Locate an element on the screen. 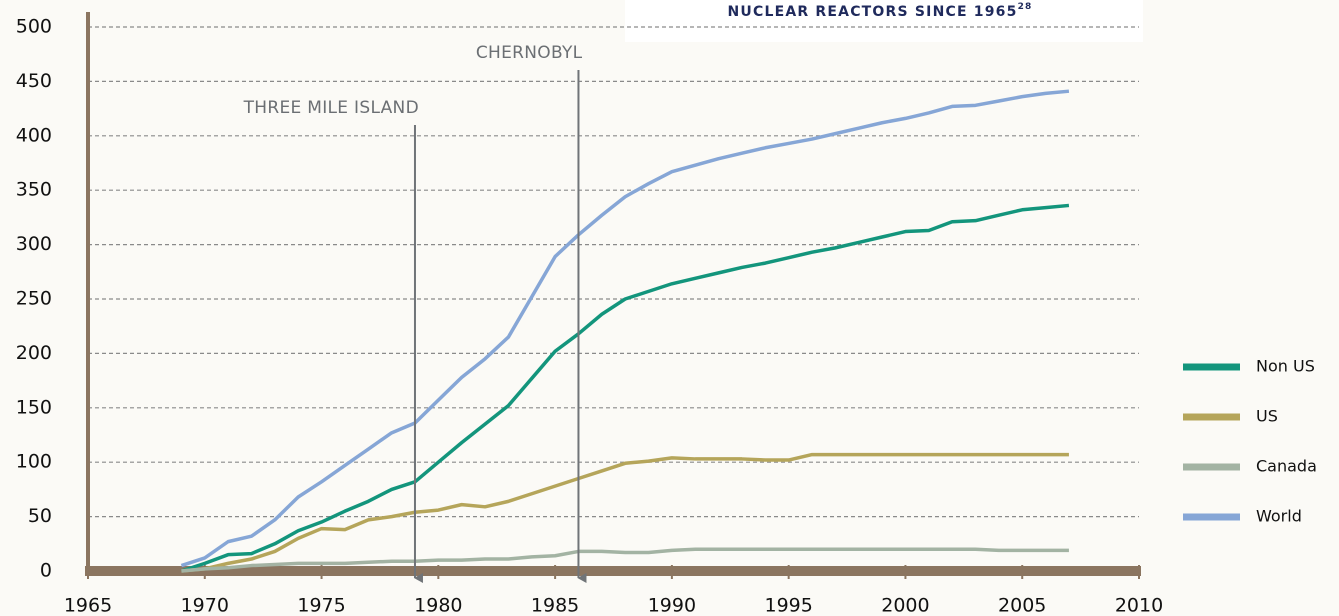 Image resolution: width=1339 pixels, height=616 pixels. y-tick-label: 450 is located at coordinates (34, 81).